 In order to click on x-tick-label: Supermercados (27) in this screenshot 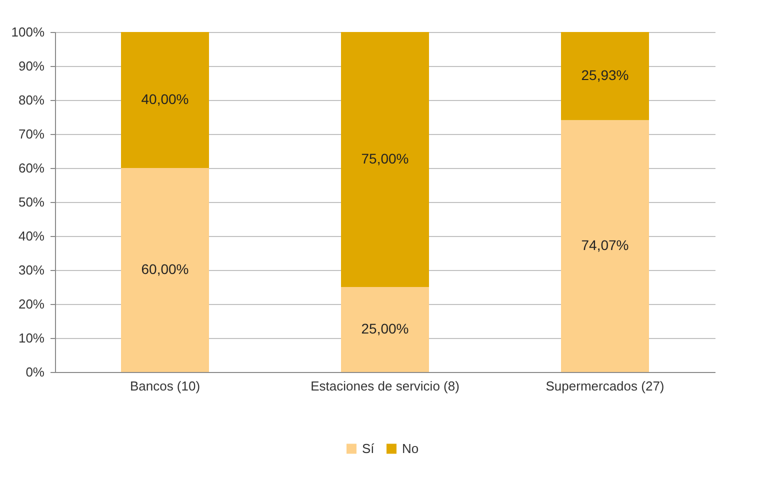, I will do `click(605, 386)`.